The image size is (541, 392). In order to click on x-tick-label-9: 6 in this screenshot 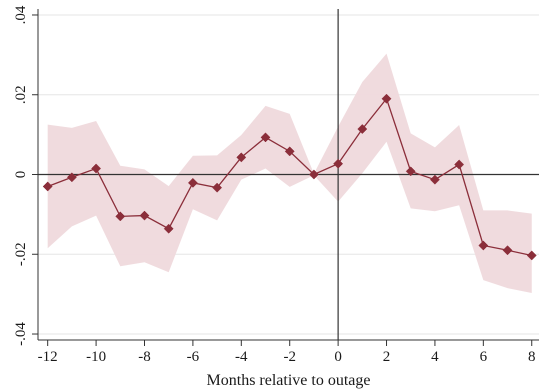, I will do `click(484, 357)`.